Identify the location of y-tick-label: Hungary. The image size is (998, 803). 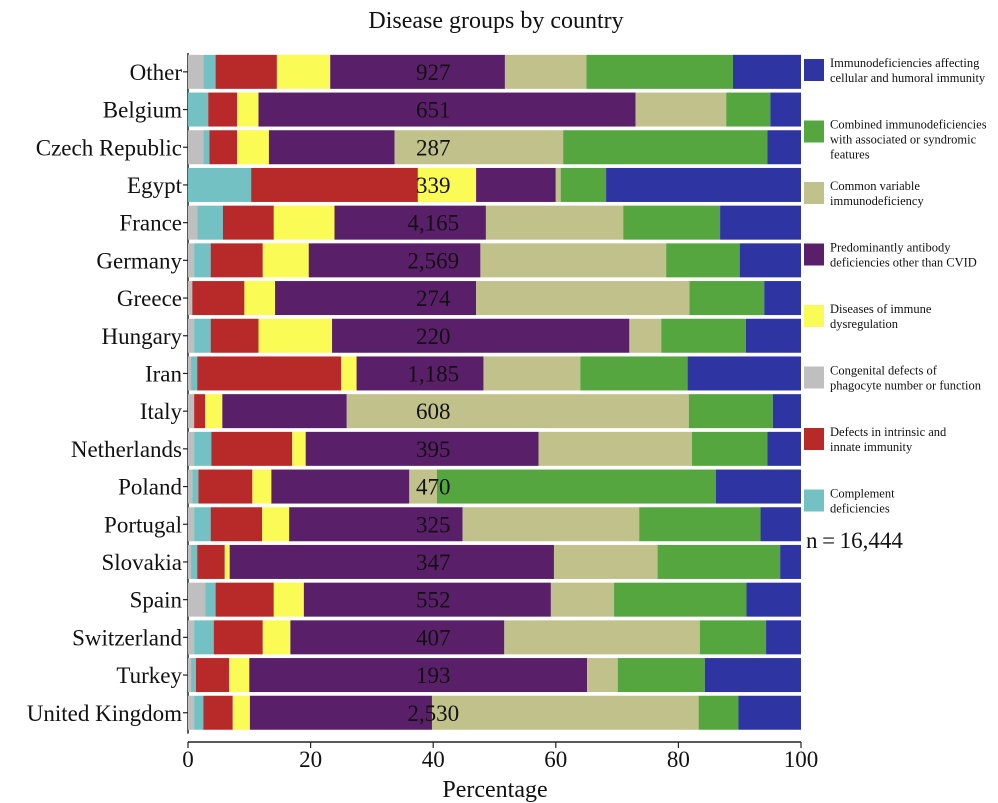
(142, 336).